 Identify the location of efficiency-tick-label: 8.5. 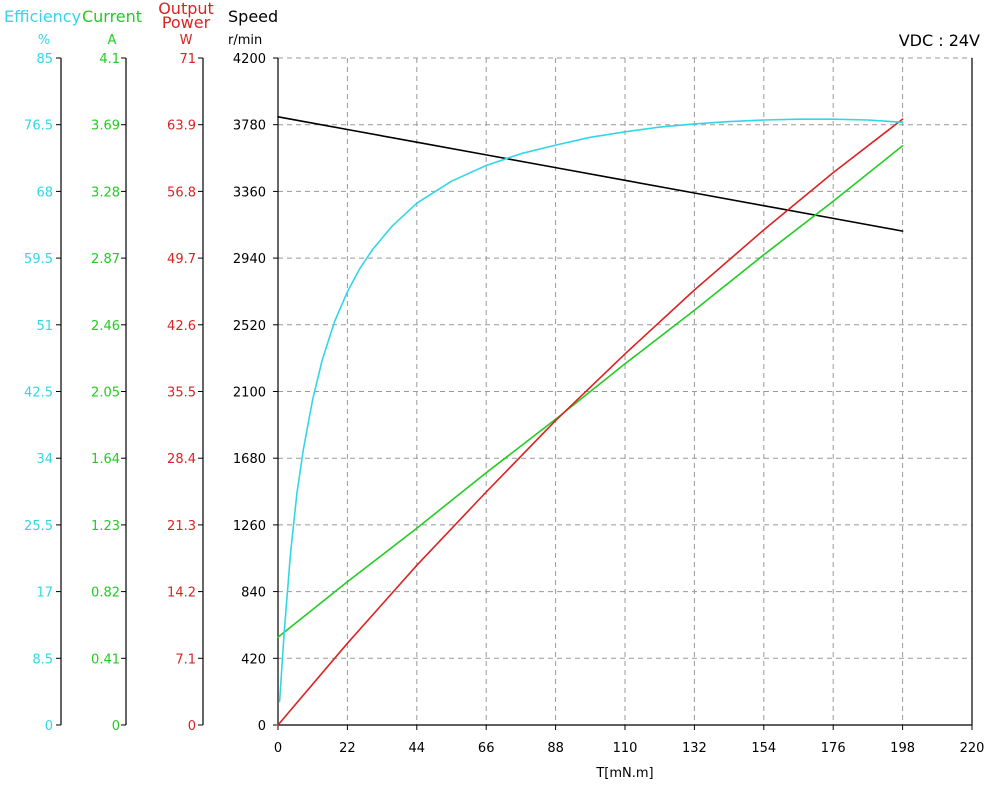
(42, 659).